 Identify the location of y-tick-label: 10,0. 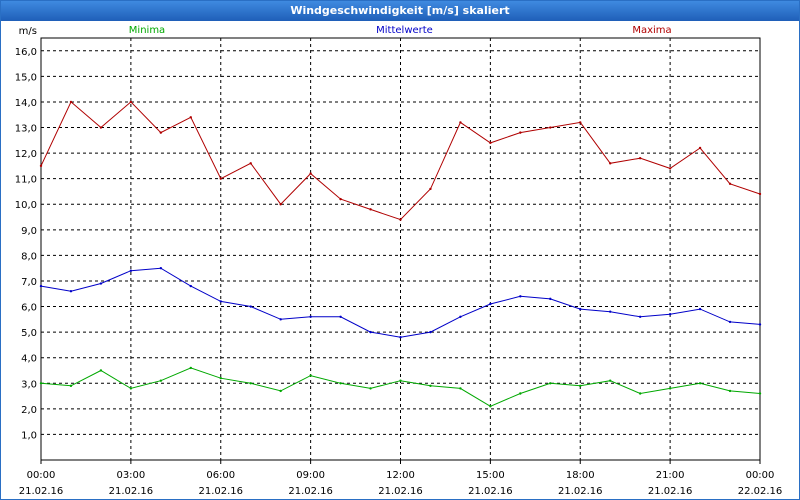
(26, 205).